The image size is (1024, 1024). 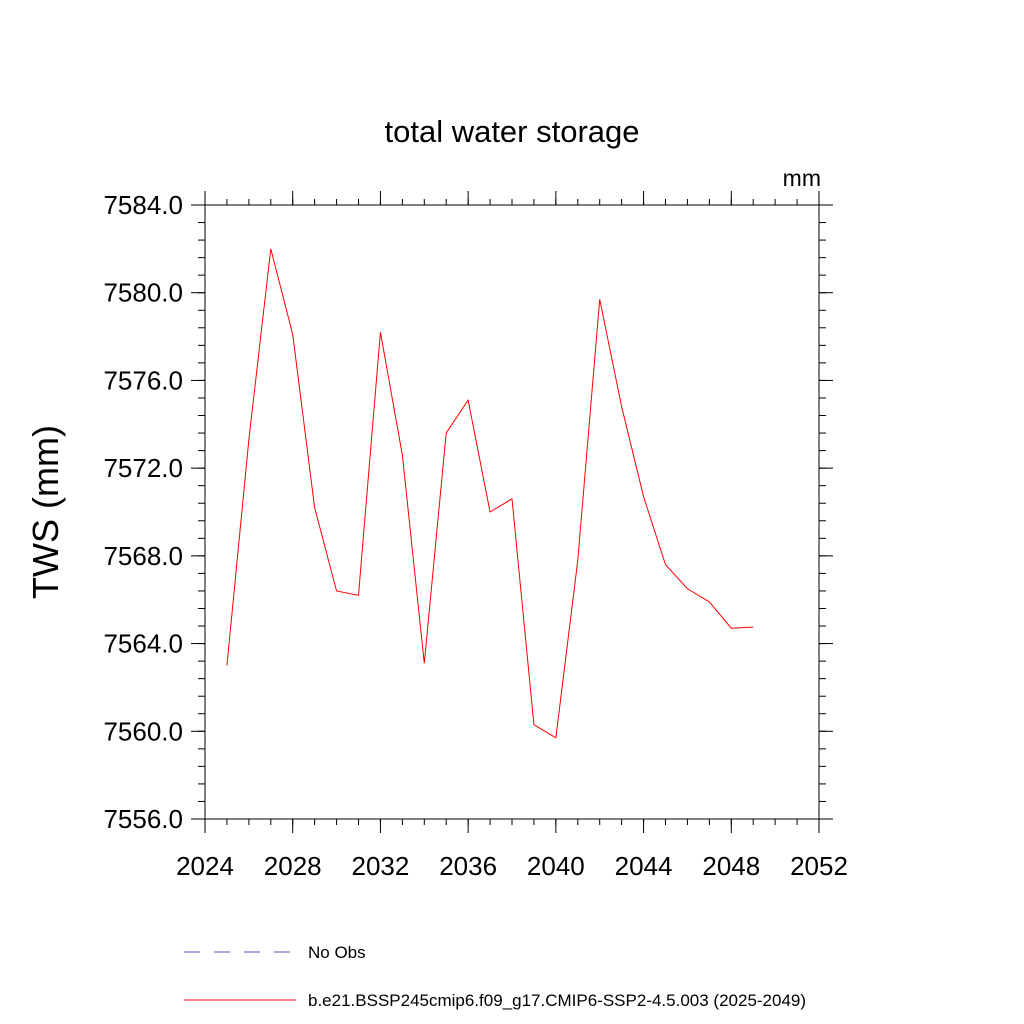 What do you see at coordinates (802, 178) in the screenshot?
I see `units-label: mm` at bounding box center [802, 178].